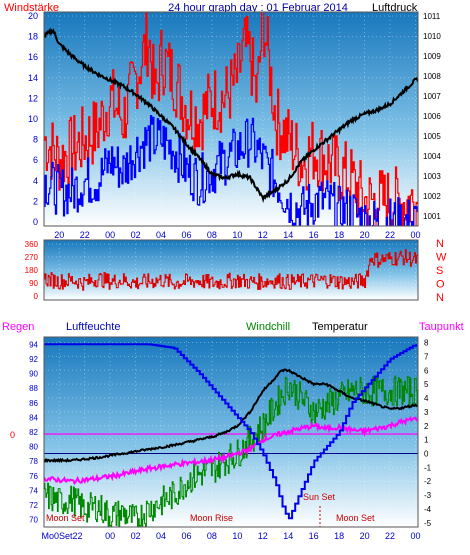 The image size is (470, 555). Describe the element at coordinates (432, 216) in the screenshot. I see `pressure-y-tick: 1001` at that location.